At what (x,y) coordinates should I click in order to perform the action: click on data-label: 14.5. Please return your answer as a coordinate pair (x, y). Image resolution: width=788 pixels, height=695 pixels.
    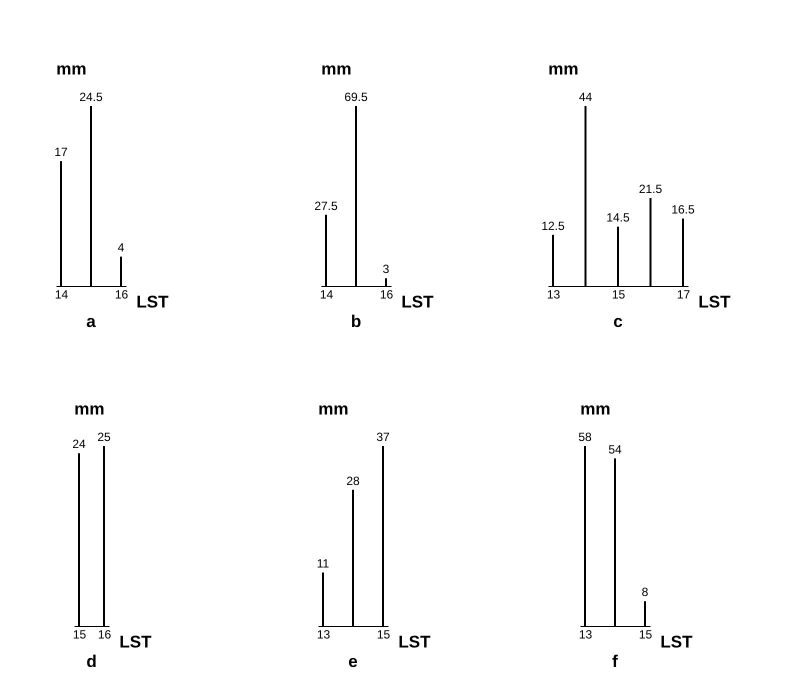
    Looking at the image, I should click on (618, 217).